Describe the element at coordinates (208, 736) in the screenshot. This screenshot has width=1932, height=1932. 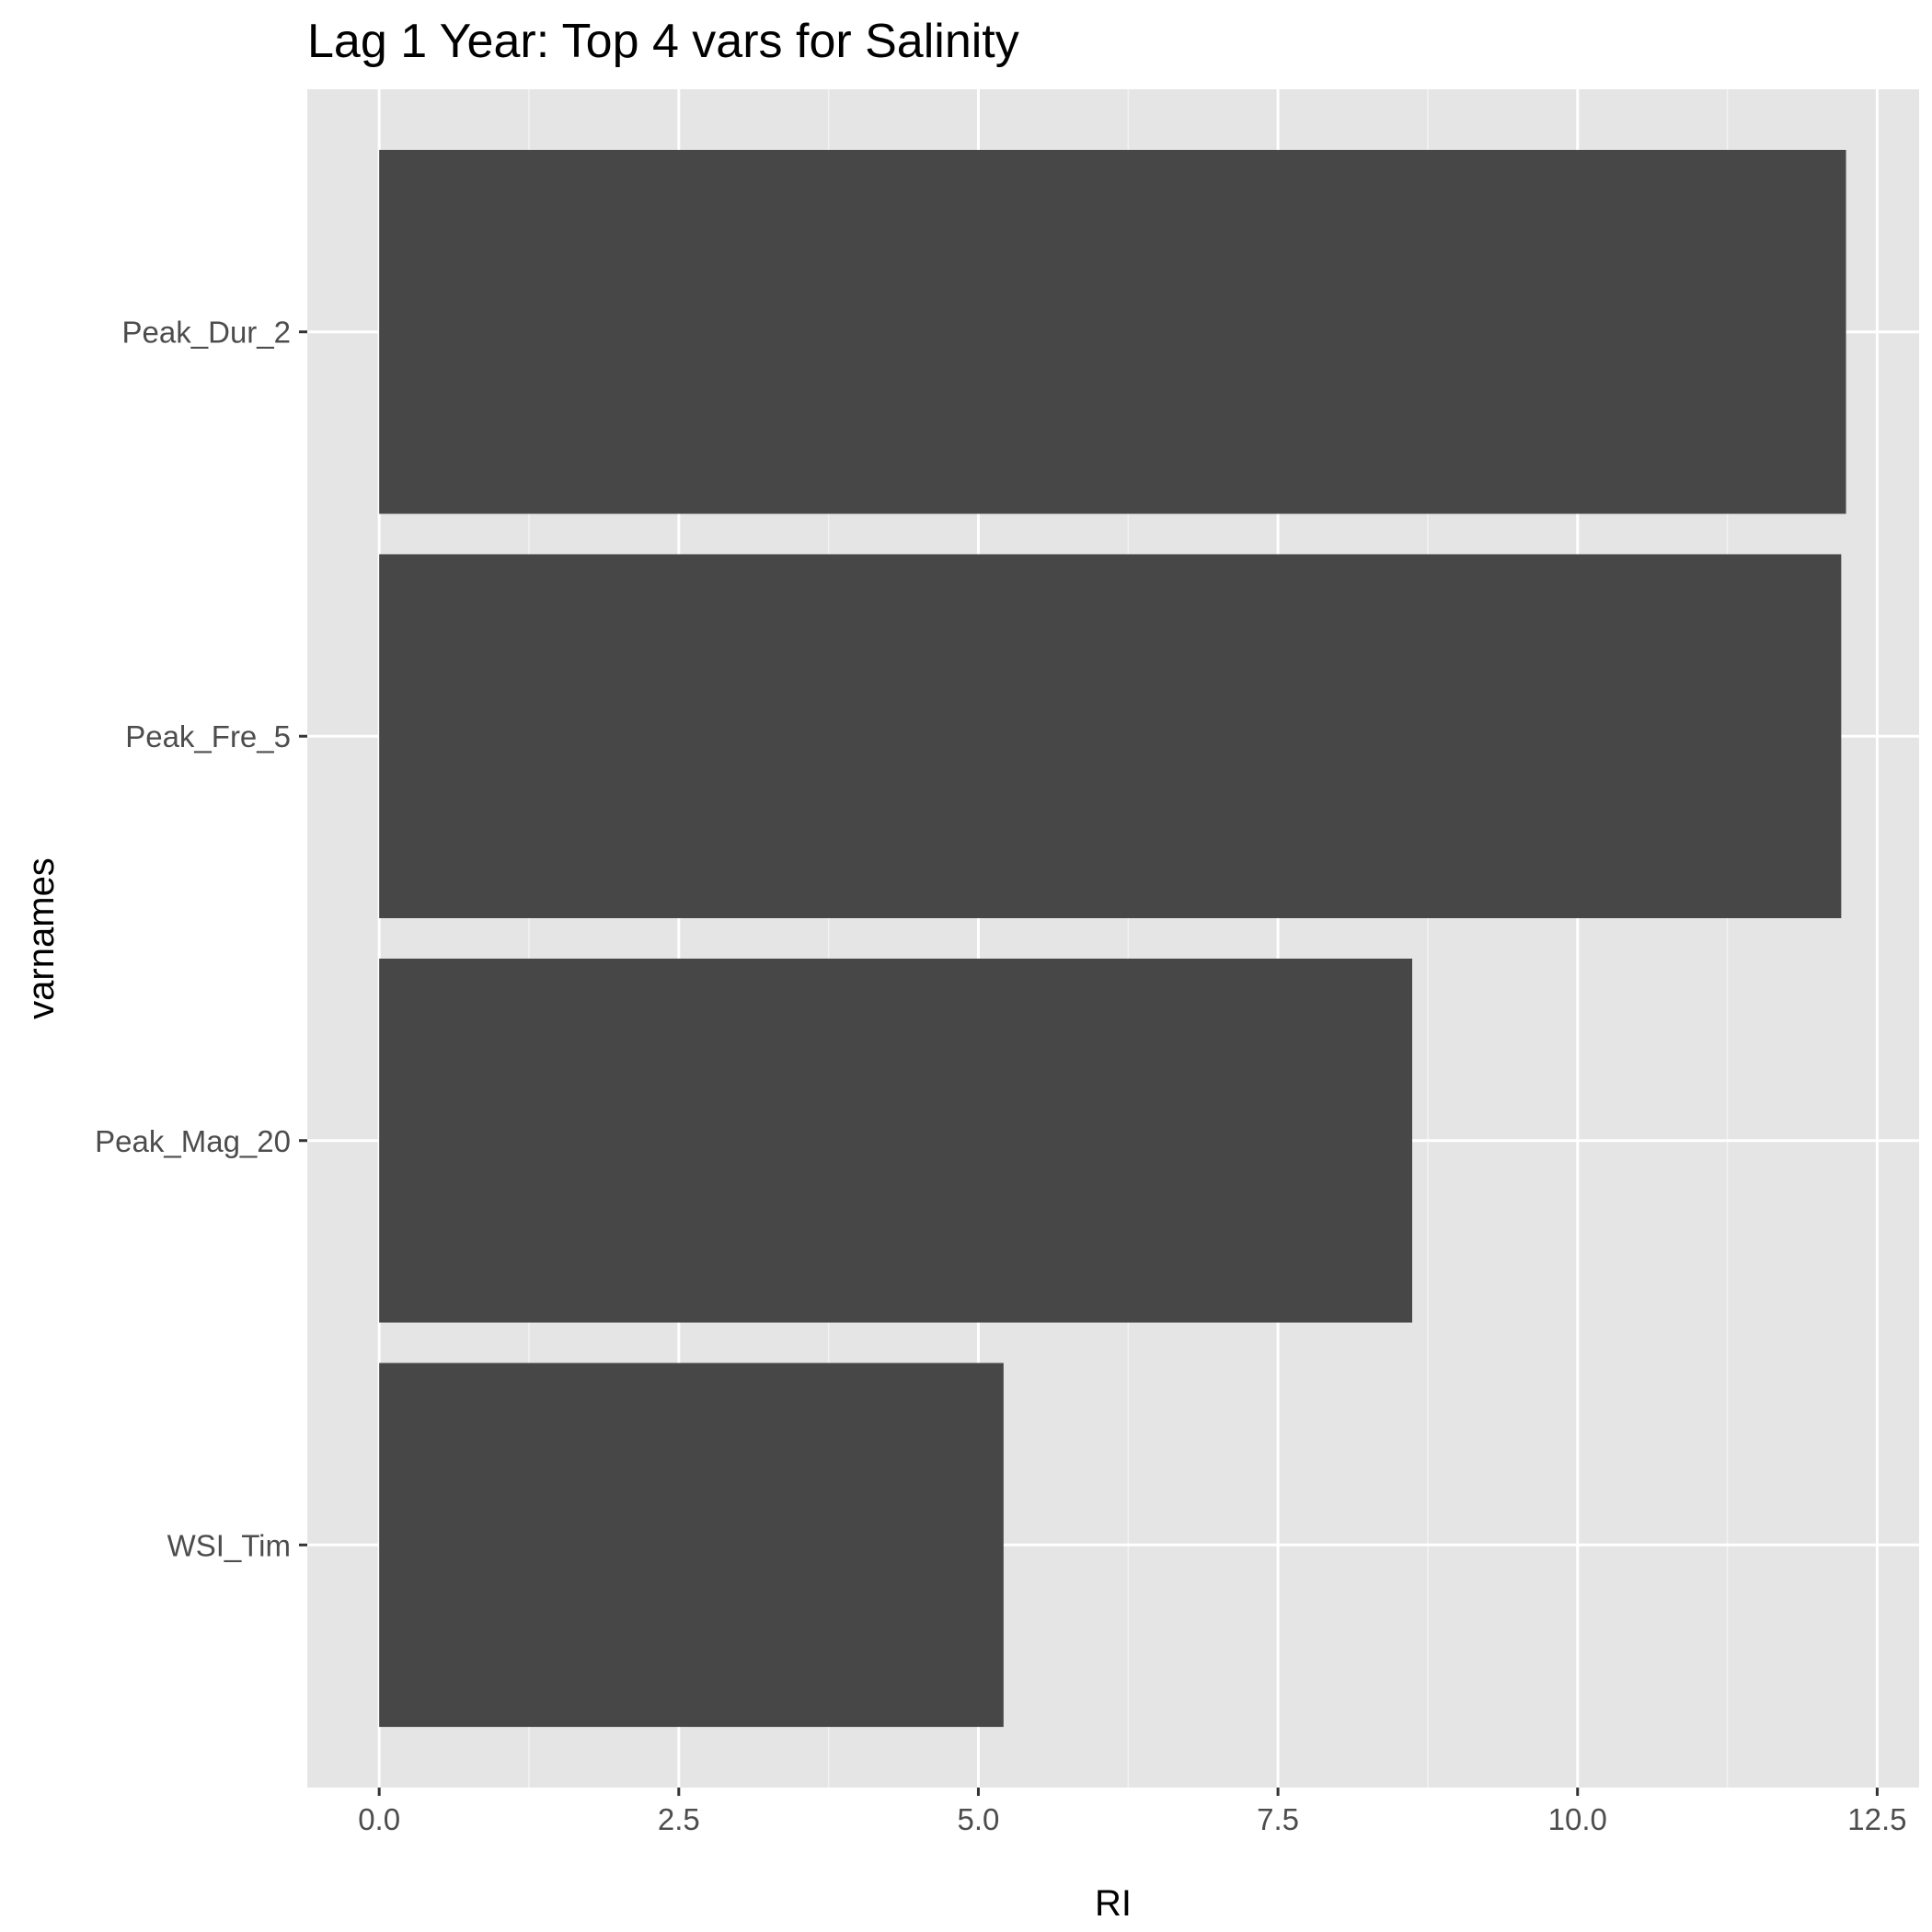
I see `y-tick-label: Peak_Fre_5` at that location.